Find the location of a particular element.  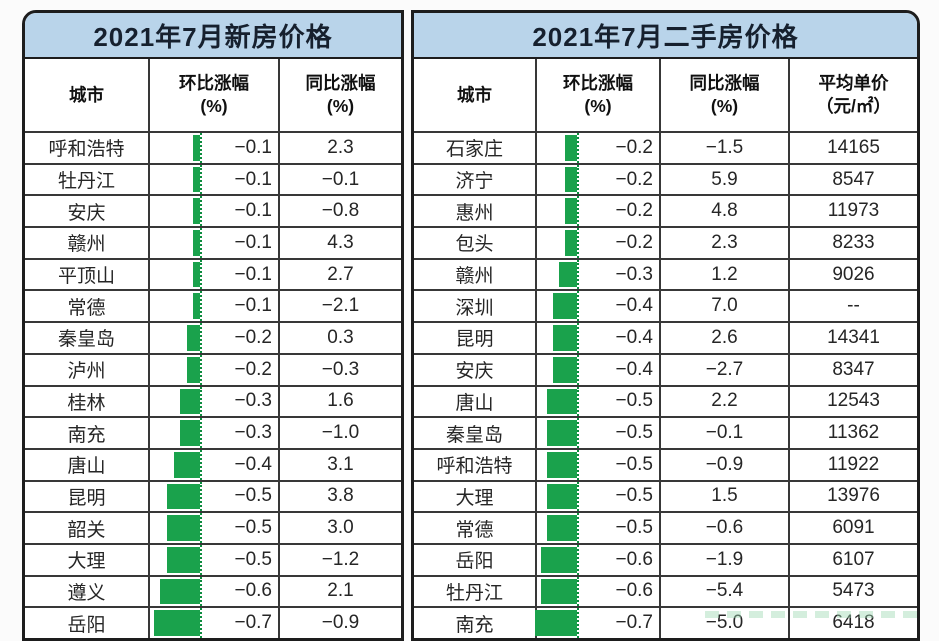

yoy-change-cell: −5.4 is located at coordinates (725, 591).